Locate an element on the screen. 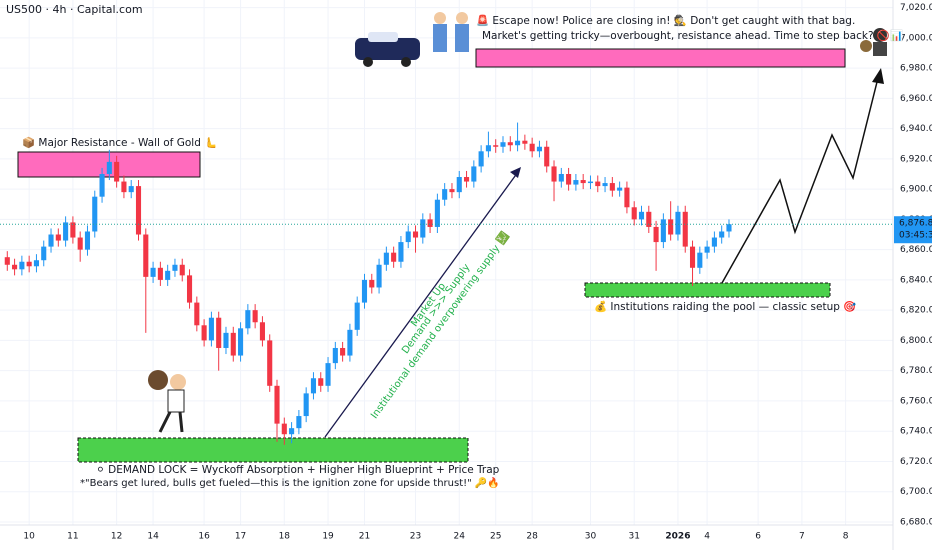 The image size is (932, 550). x-tick-label: 10 is located at coordinates (29, 537).